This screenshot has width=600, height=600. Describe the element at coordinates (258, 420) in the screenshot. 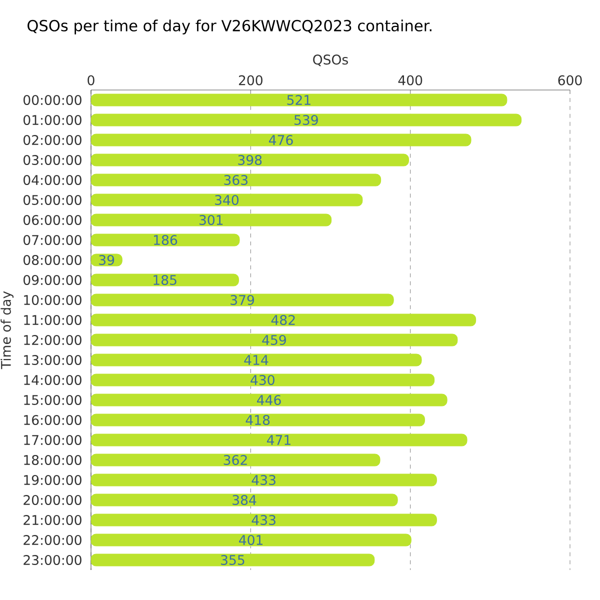

I see `data-label: 418` at that location.